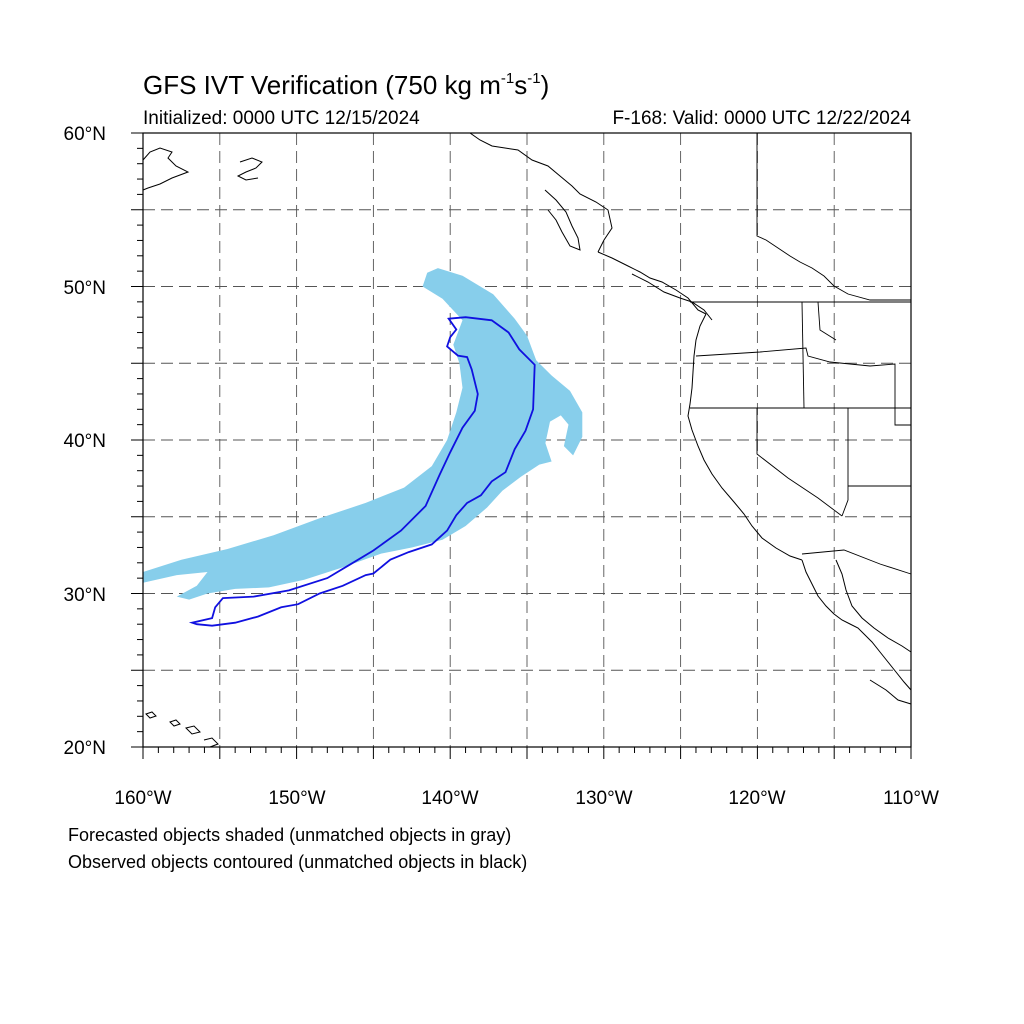 The height and width of the screenshot is (1024, 1024). What do you see at coordinates (151, 715) in the screenshot?
I see `kauai-coast` at bounding box center [151, 715].